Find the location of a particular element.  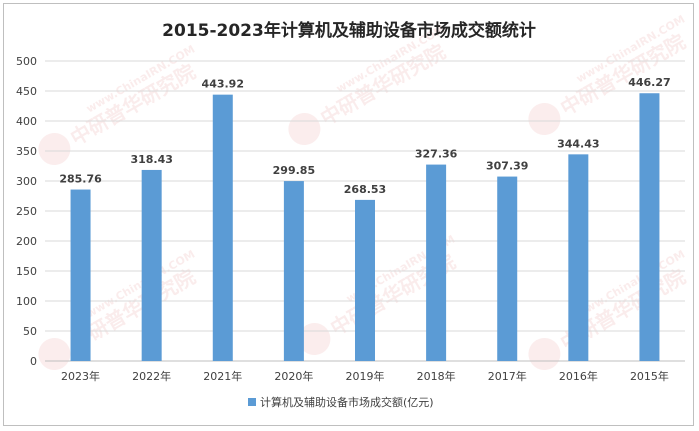

legend-swatch is located at coordinates (252, 402).